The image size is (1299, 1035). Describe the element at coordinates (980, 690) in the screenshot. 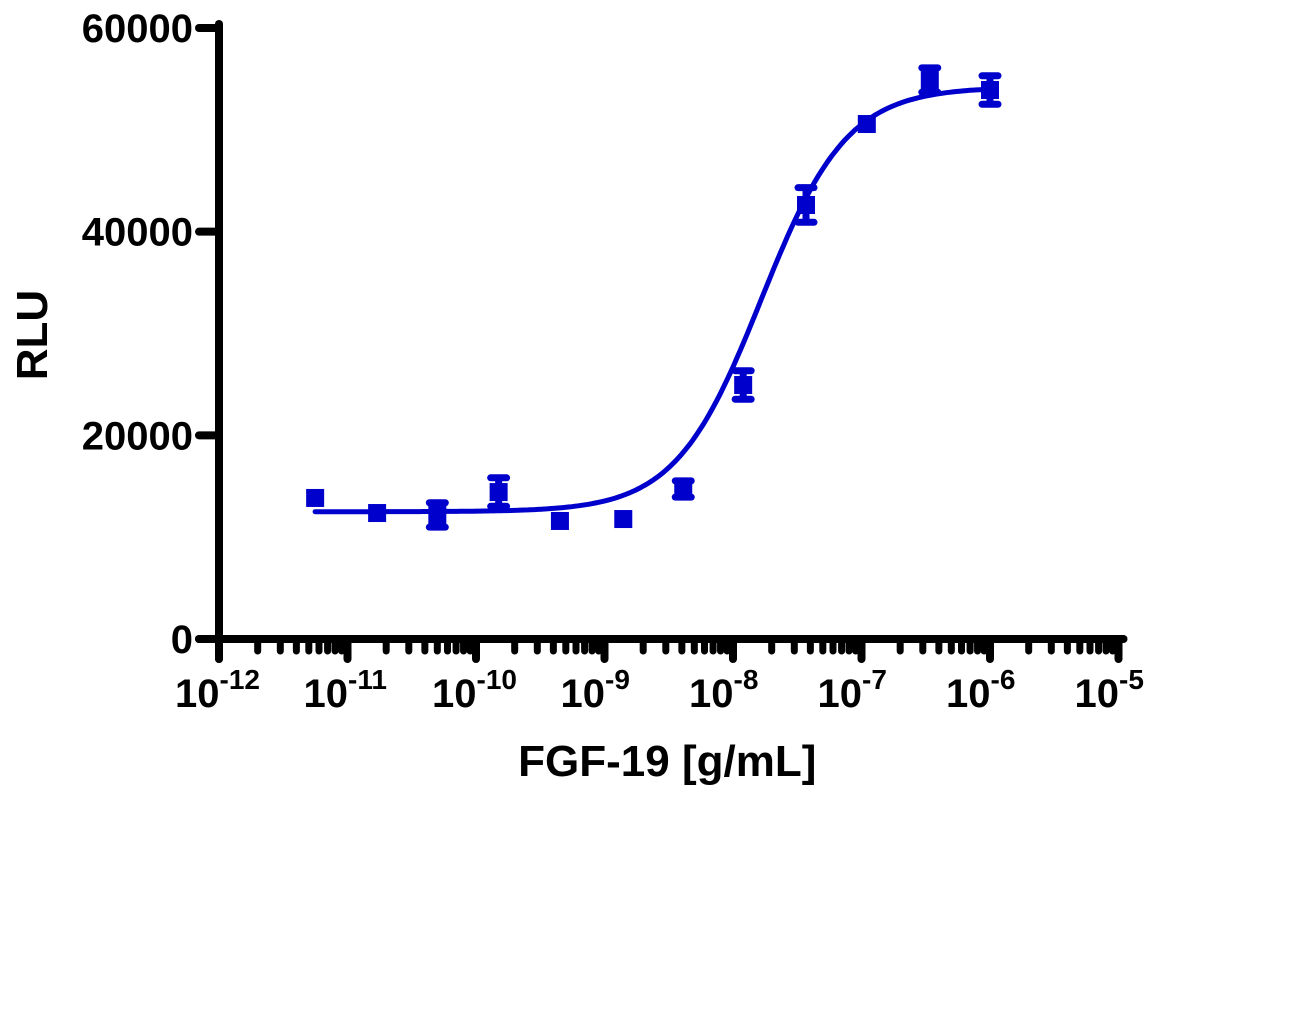

I see `x-tick-label: 10⁻⁶` at that location.